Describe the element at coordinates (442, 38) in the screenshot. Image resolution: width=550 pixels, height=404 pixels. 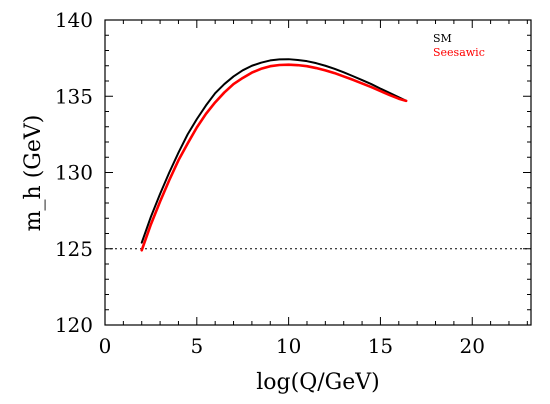
I see `legend-entry-sm: SM` at that location.